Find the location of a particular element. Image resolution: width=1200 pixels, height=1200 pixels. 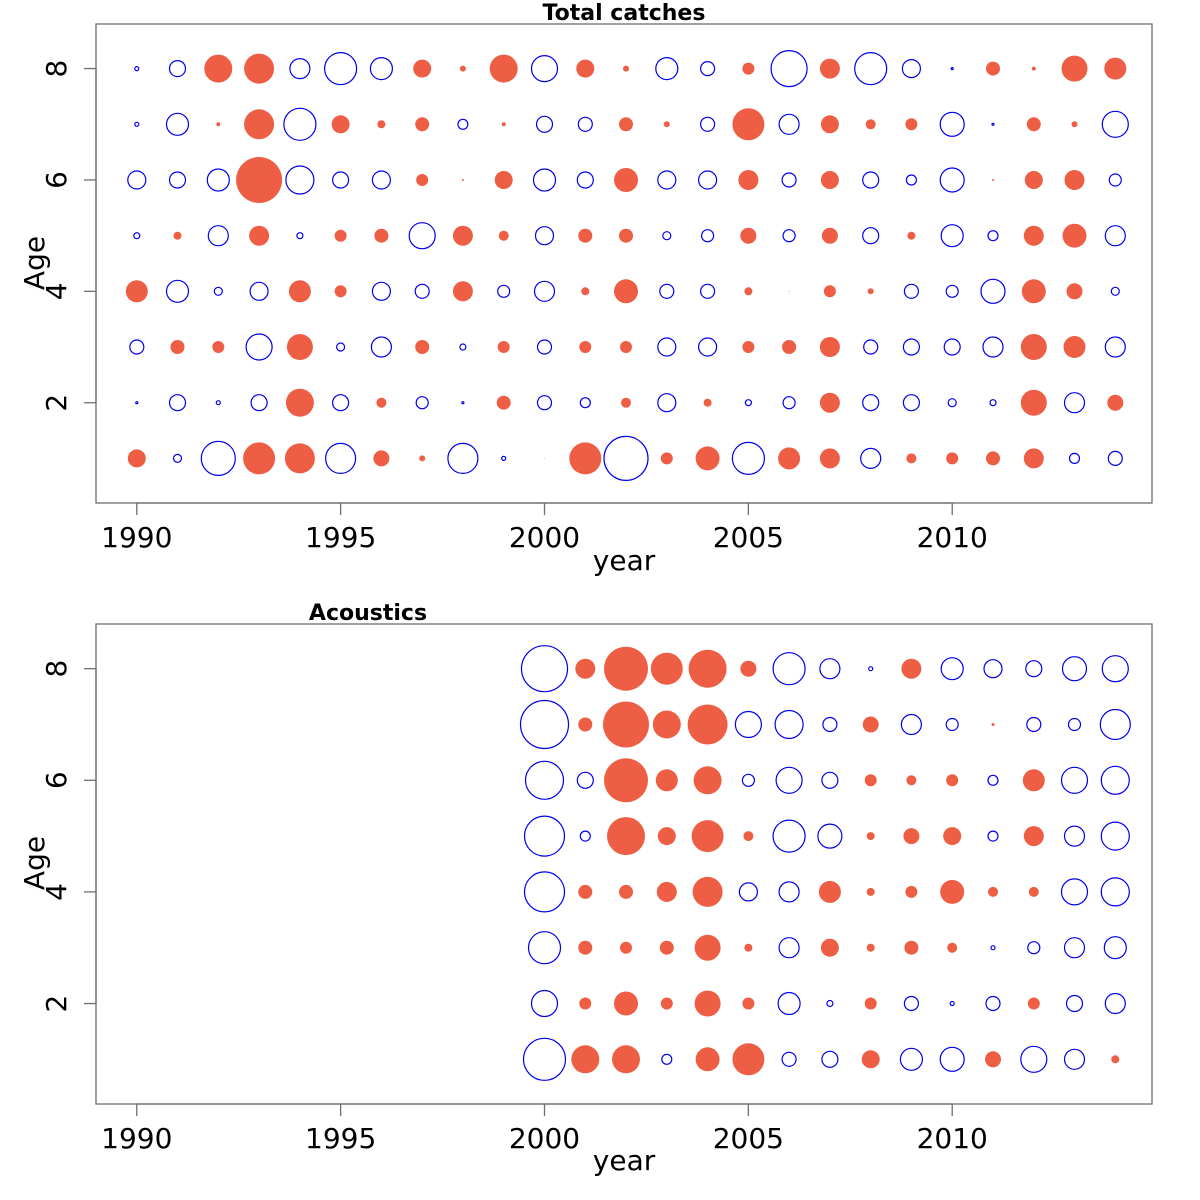

x-tick-label: 1990 is located at coordinates (136, 1138).